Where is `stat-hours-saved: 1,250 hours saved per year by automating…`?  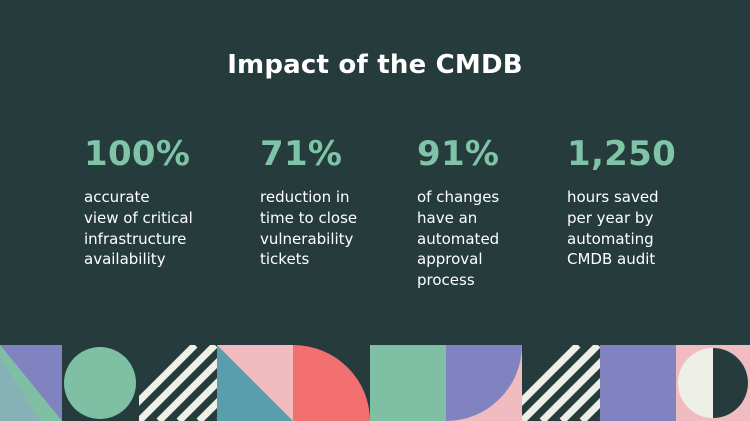
stat-hours-saved: 1,250 hours saved per year by automating… is located at coordinates (642, 201).